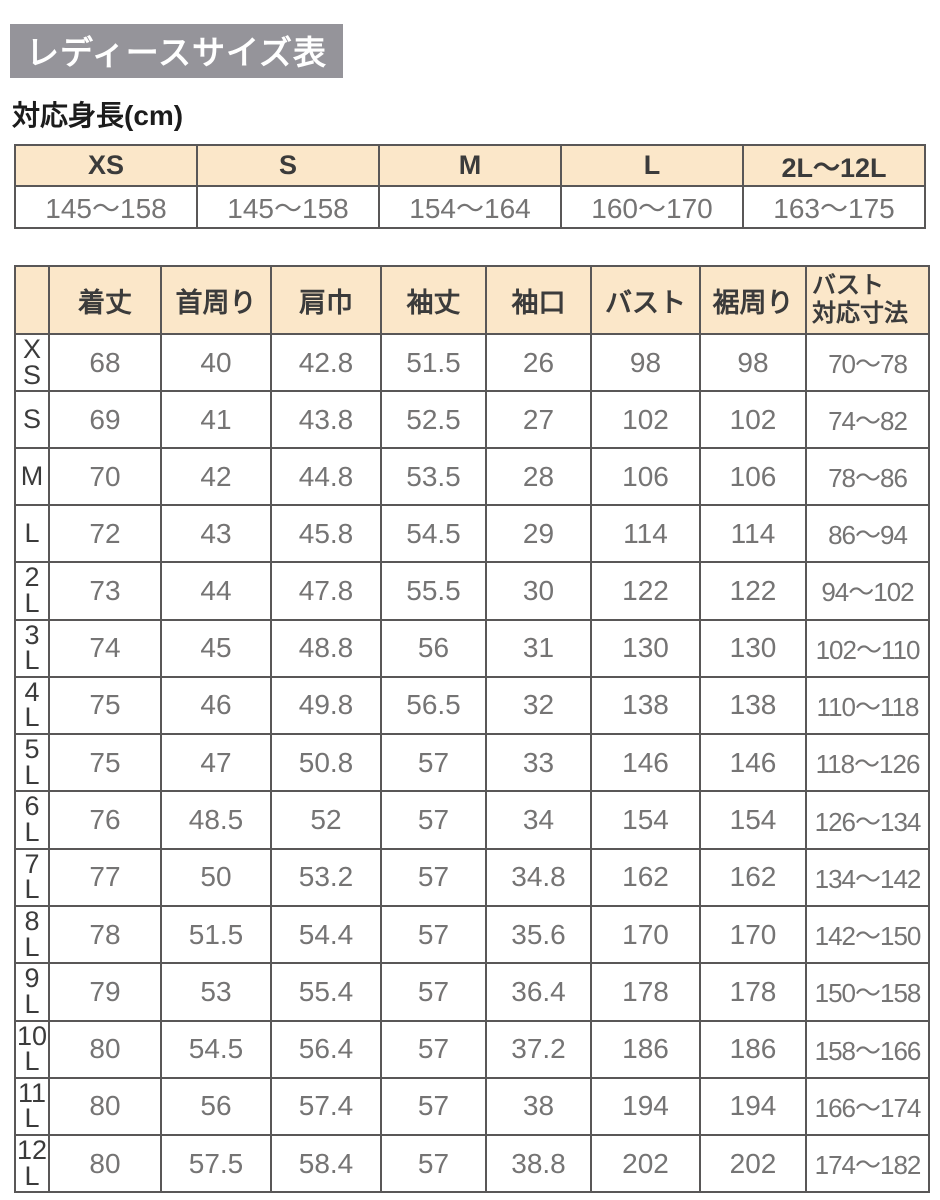  Describe the element at coordinates (645, 300) in the screenshot. I see `measure-column-header: バスト` at that location.